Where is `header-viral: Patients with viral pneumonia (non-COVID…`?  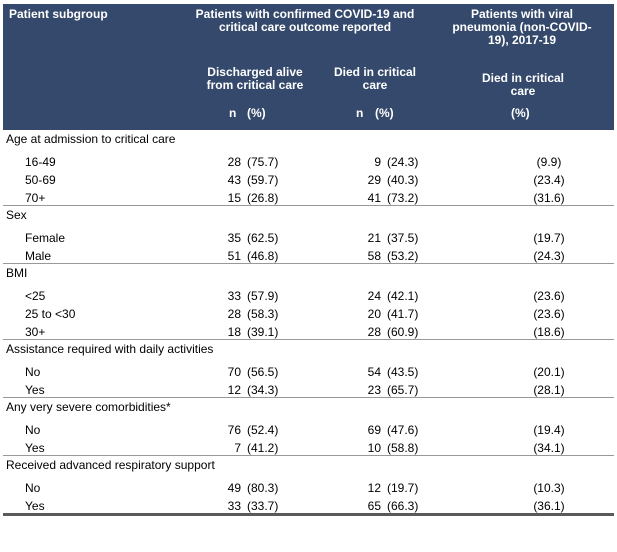 header-viral: Patients with viral pneumonia (non-COVID… is located at coordinates (522, 27).